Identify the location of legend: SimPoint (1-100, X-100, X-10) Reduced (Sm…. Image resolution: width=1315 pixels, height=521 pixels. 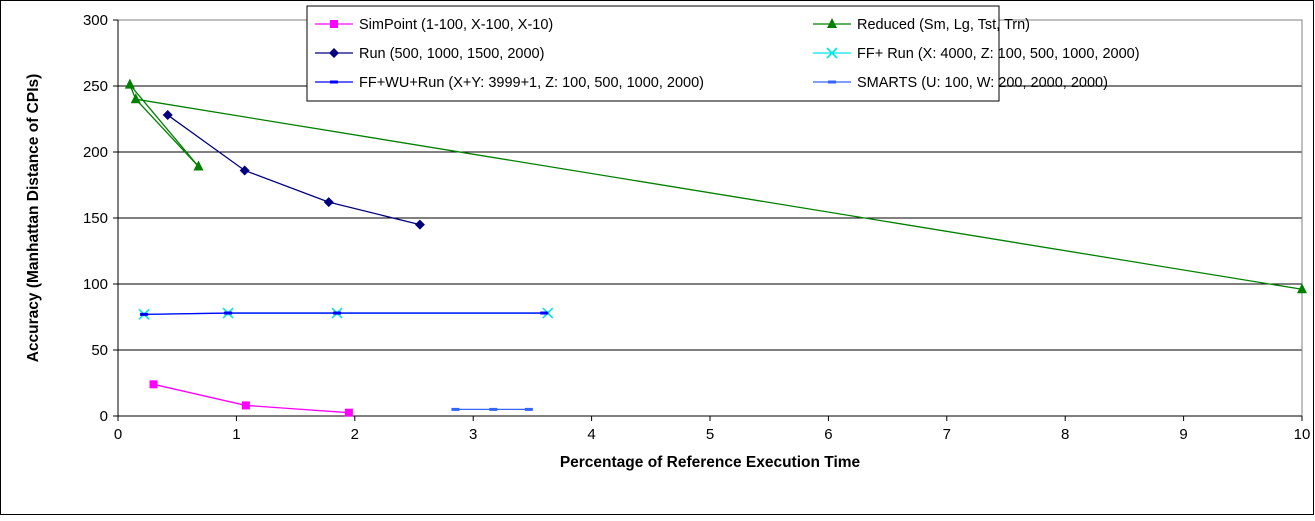
(723, 53).